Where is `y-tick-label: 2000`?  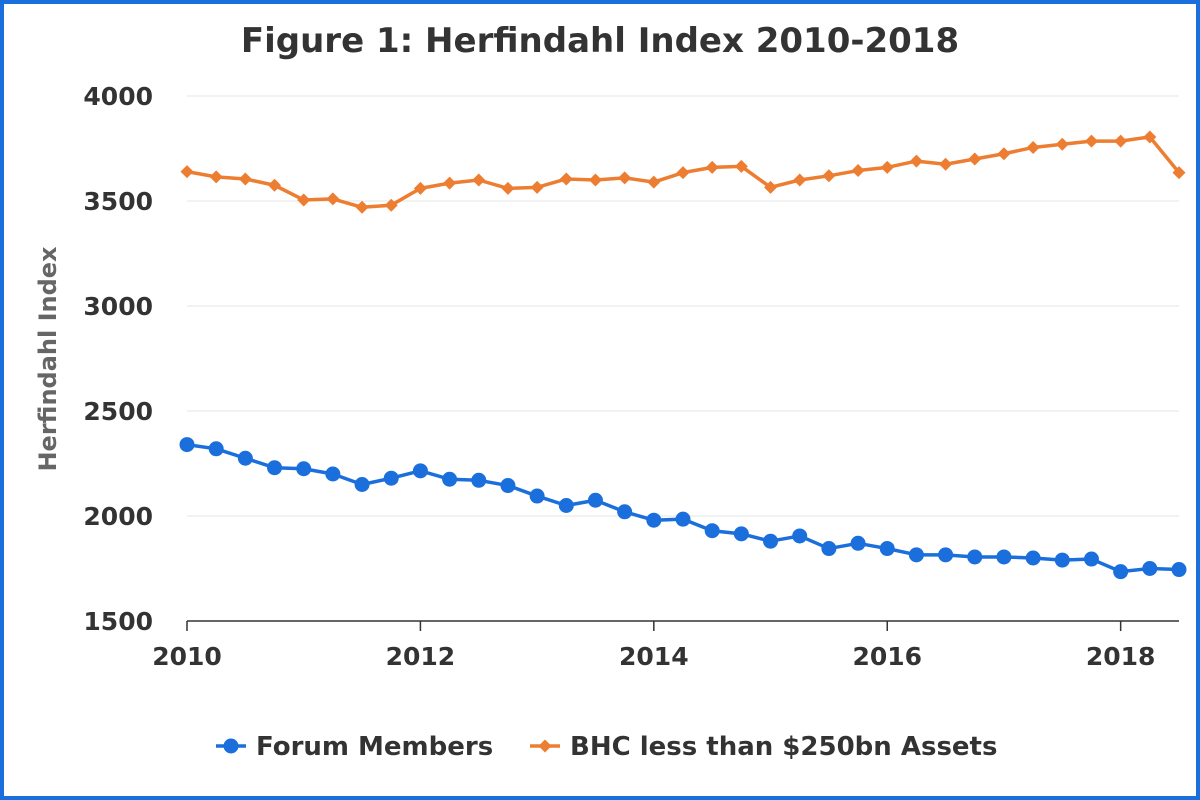
y-tick-label: 2000 is located at coordinates (118, 516).